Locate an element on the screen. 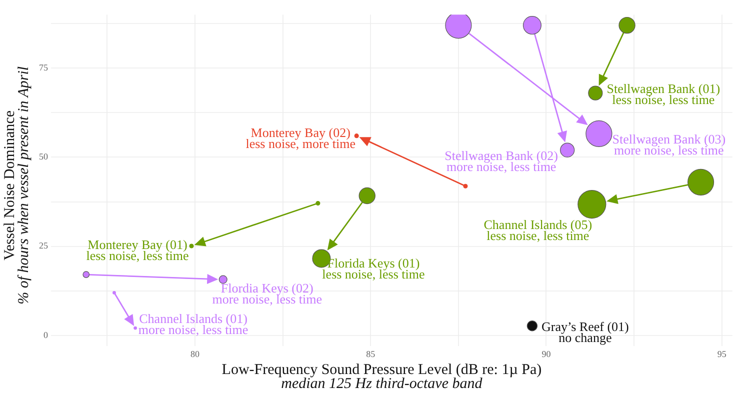 The width and height of the screenshot is (747, 393). annotation: Monterey Bay (01) less noise, less time is located at coordinates (137, 249).